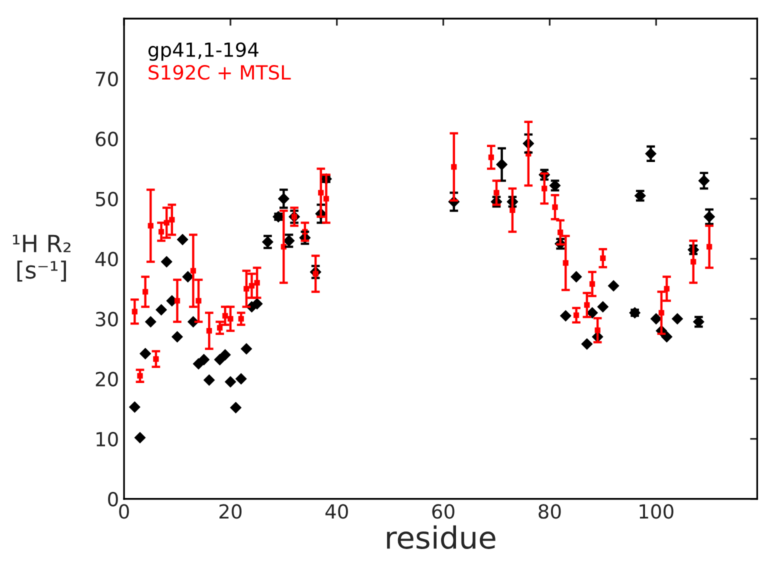 This screenshot has height=565, width=761. Describe the element at coordinates (219, 72) in the screenshot. I see `text: S192C + MTSL` at that location.